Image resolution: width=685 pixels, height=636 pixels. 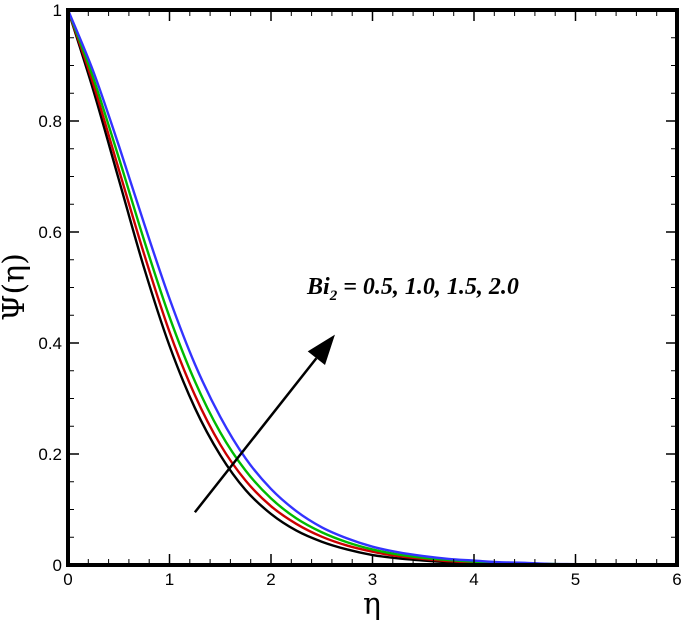 I want to click on y-axis-title: Ψ(η), so click(x=16, y=287).